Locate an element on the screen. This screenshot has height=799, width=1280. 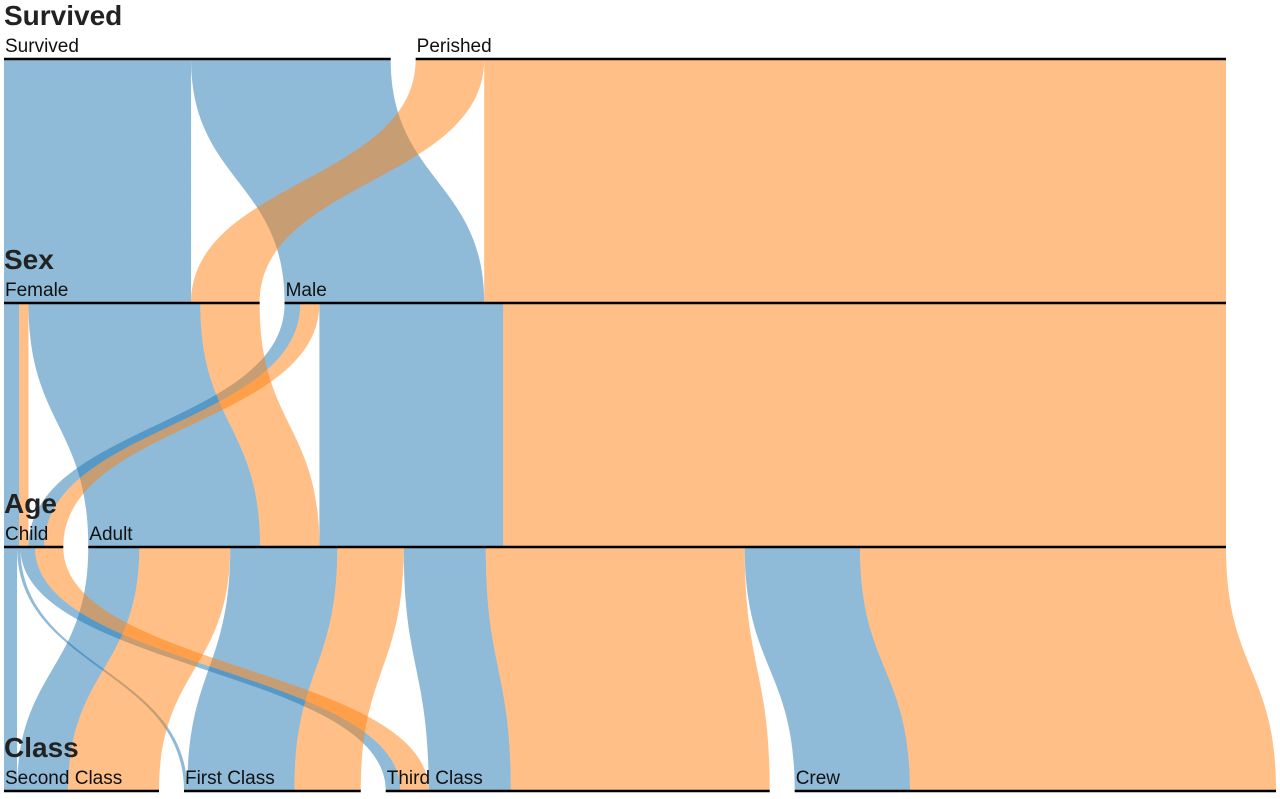
category-label-class-first-class: First Class is located at coordinates (230, 778).